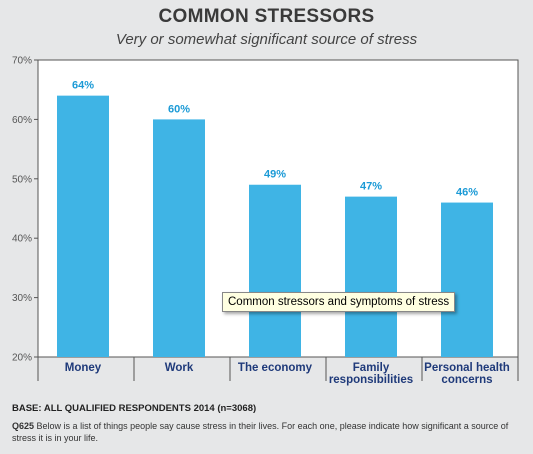 This screenshot has height=454, width=533. Describe the element at coordinates (339, 302) in the screenshot. I see `tooltip: Common stressors and symptoms of stress` at that location.